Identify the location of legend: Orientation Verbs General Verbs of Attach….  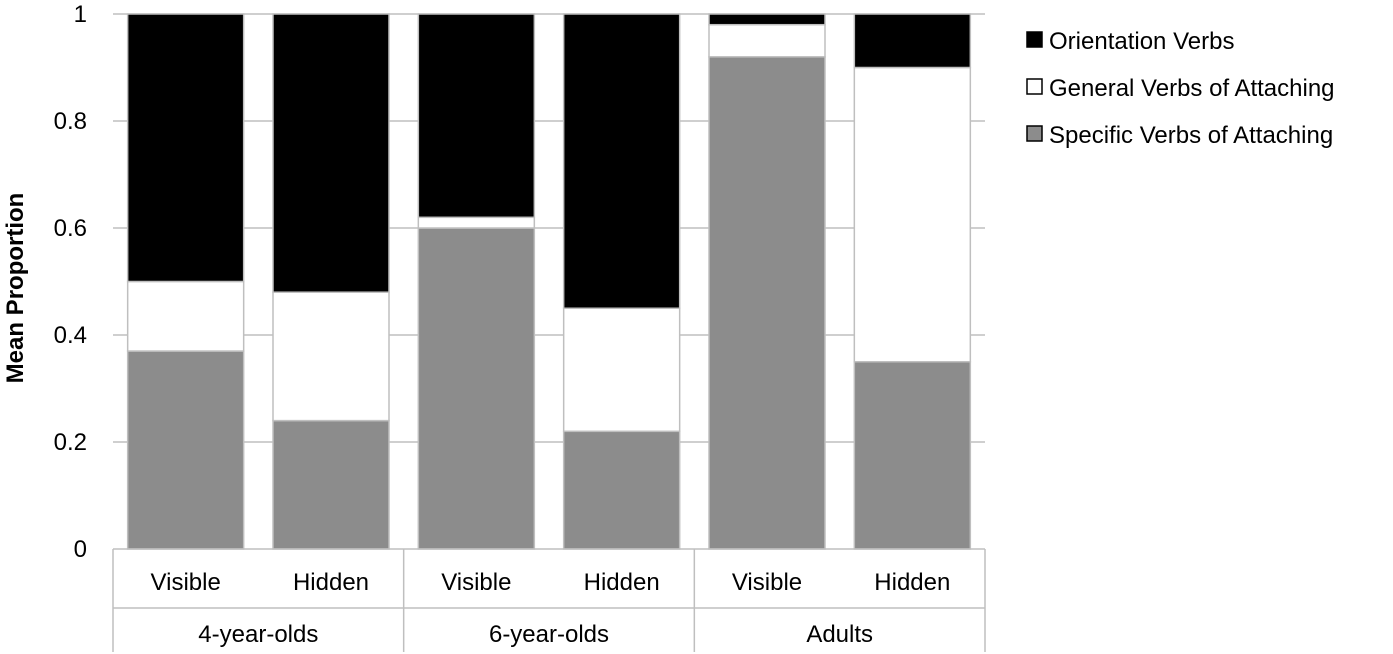
(1180, 88).